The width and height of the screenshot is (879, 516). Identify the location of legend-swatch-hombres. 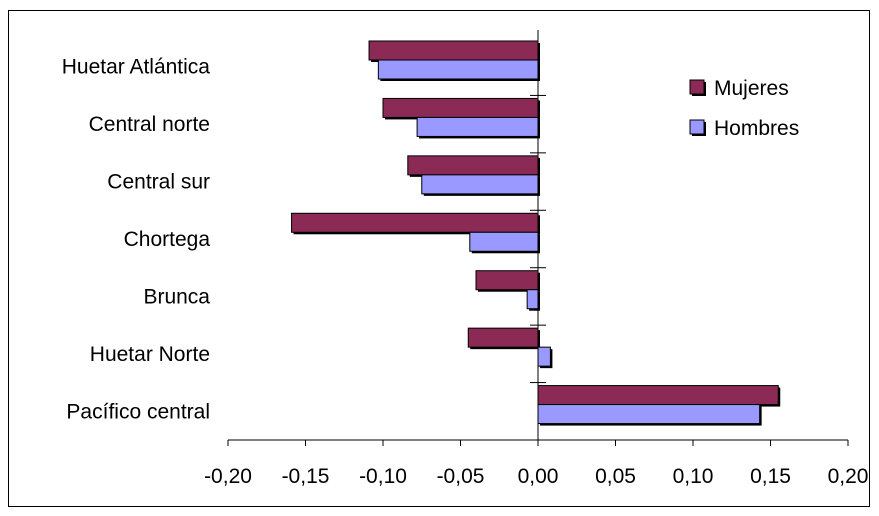
(697, 127).